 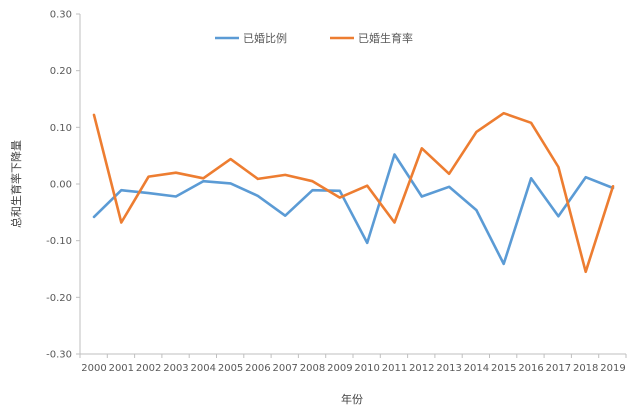 What do you see at coordinates (257, 368) in the screenshot?
I see `x-tick-label: 2006` at bounding box center [257, 368].